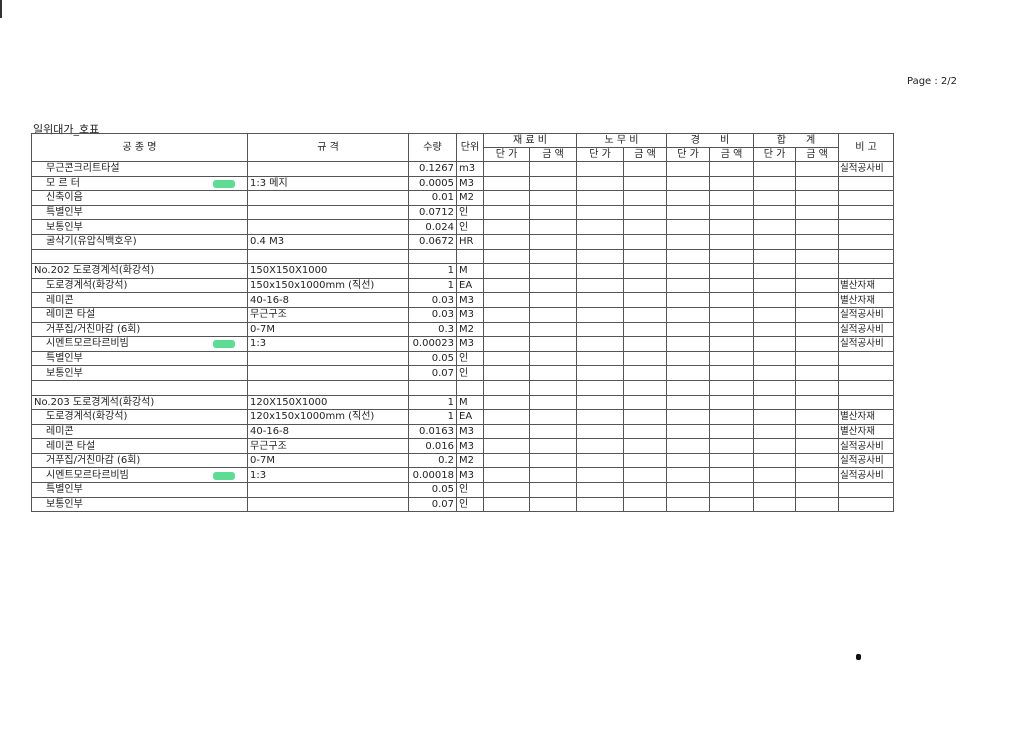  What do you see at coordinates (462, 460) in the screenshot?
I see `table-row: 거푸집/거친마감 (6회) 0-7M 0.2 M2 실적공사비` at bounding box center [462, 460].